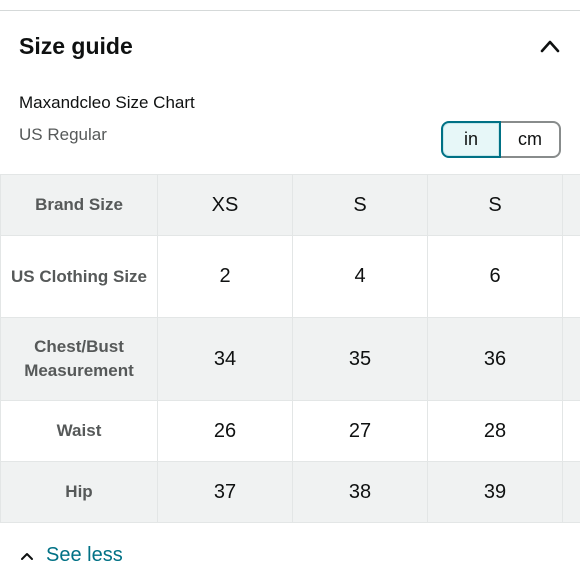  I want to click on table-row: Waist 26 27 28, so click(290, 431).